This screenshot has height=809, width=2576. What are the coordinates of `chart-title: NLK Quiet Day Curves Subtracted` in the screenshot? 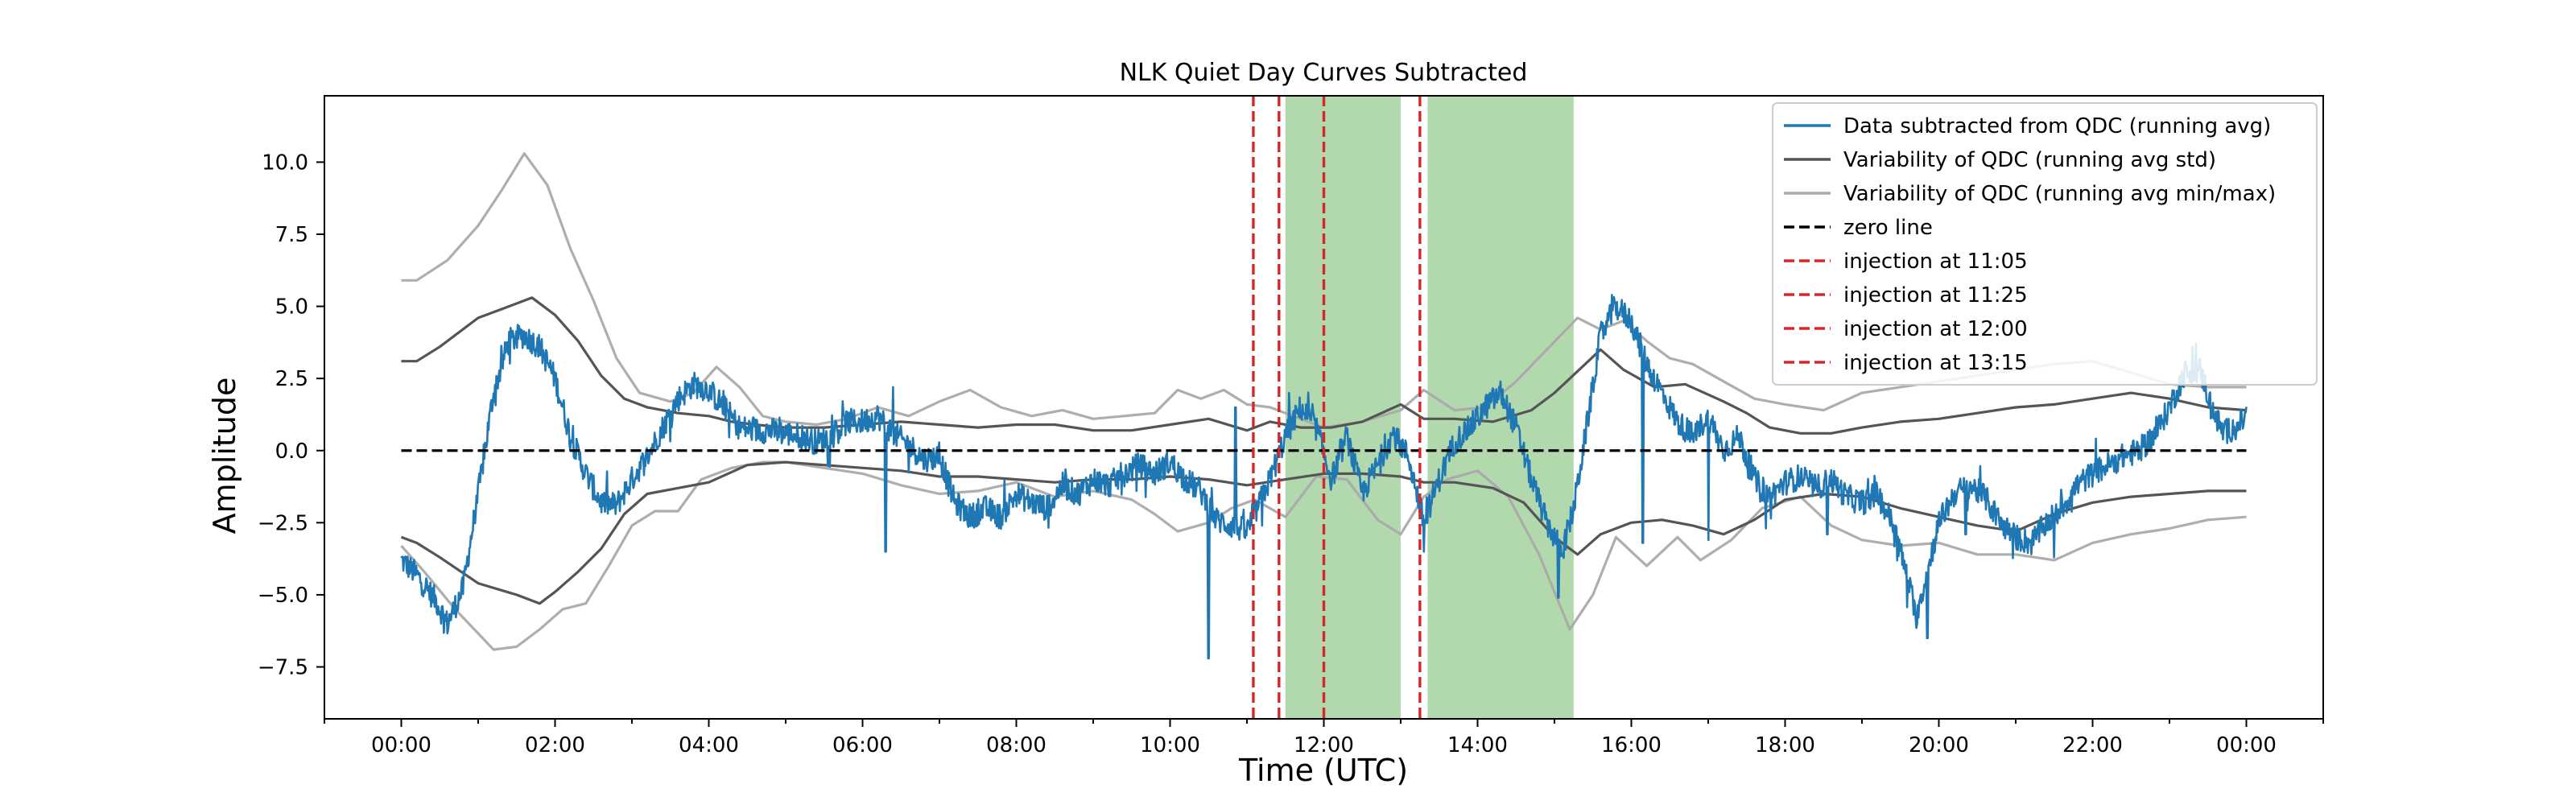 It's located at (1324, 73).